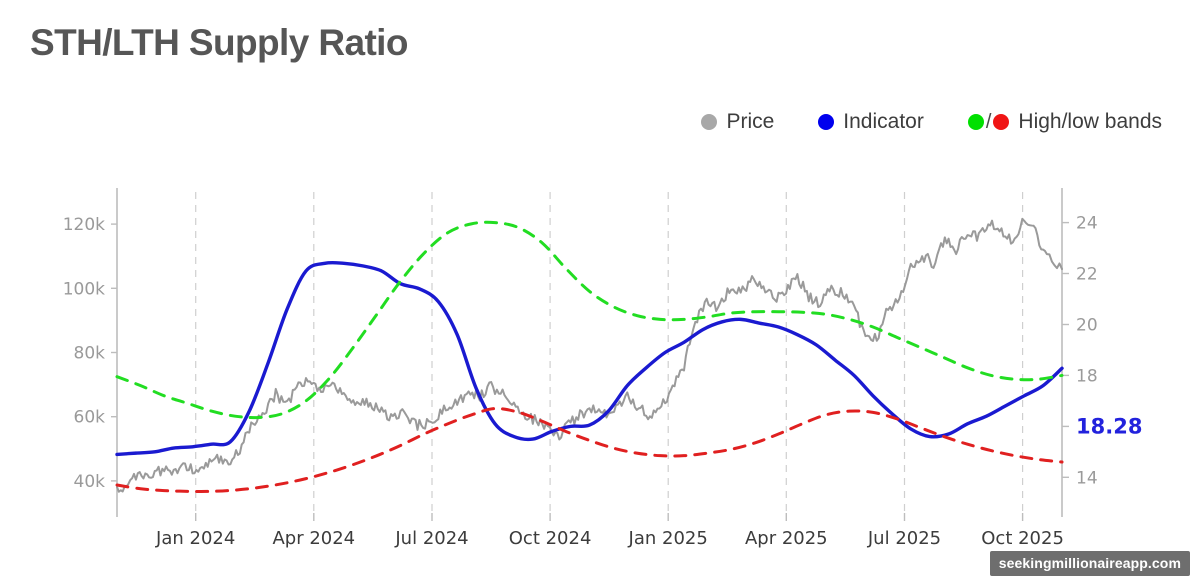 This screenshot has height=584, width=1200. Describe the element at coordinates (313, 538) in the screenshot. I see `x-tick-label: Apr 2024` at that location.